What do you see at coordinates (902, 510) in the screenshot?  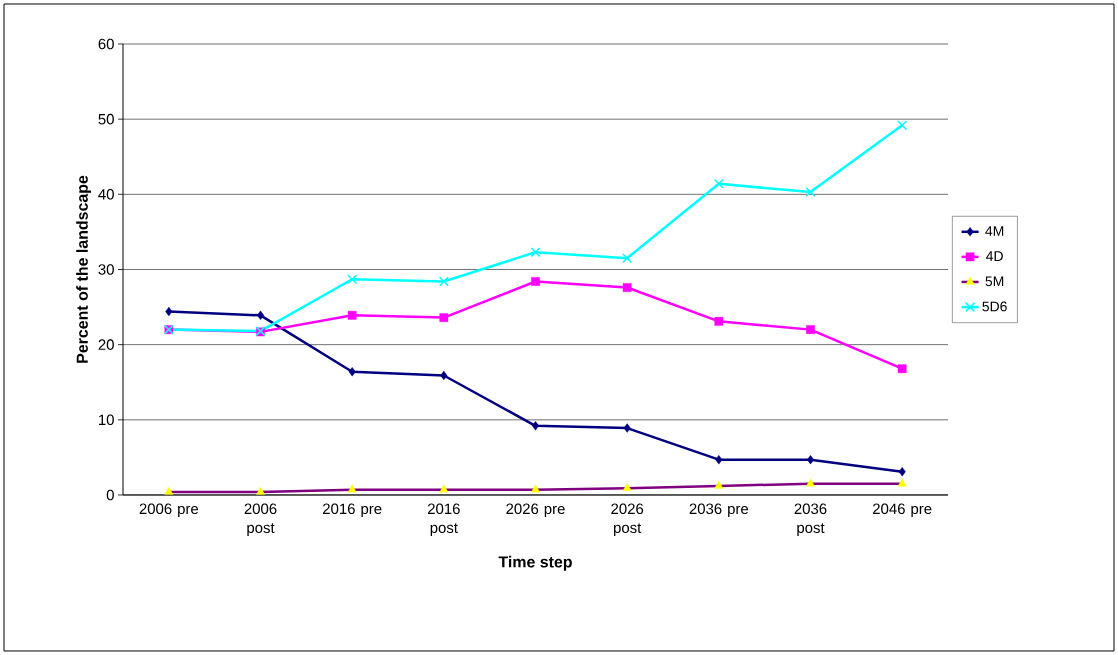 I see `x-tick-label: 2046 pre` at bounding box center [902, 510].